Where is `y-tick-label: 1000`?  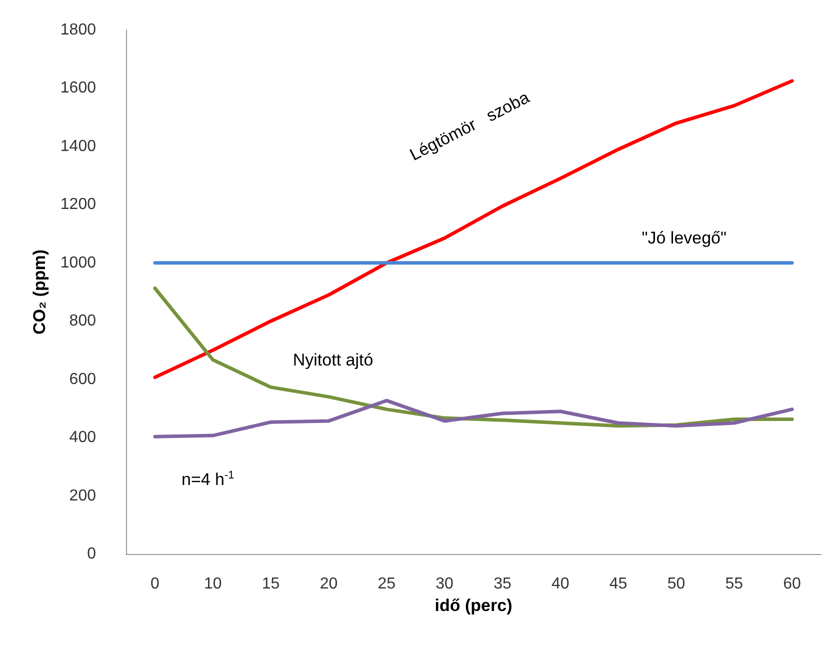
y-tick-label: 1000 is located at coordinates (78, 263).